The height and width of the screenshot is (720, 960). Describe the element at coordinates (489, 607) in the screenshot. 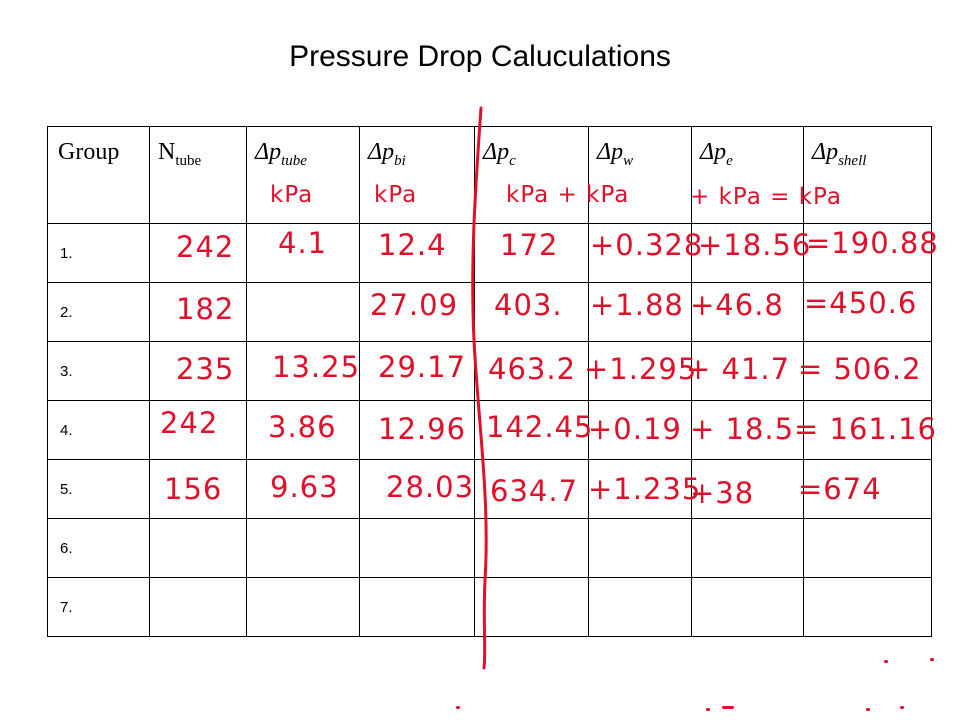

I see `table-row: 7.` at that location.